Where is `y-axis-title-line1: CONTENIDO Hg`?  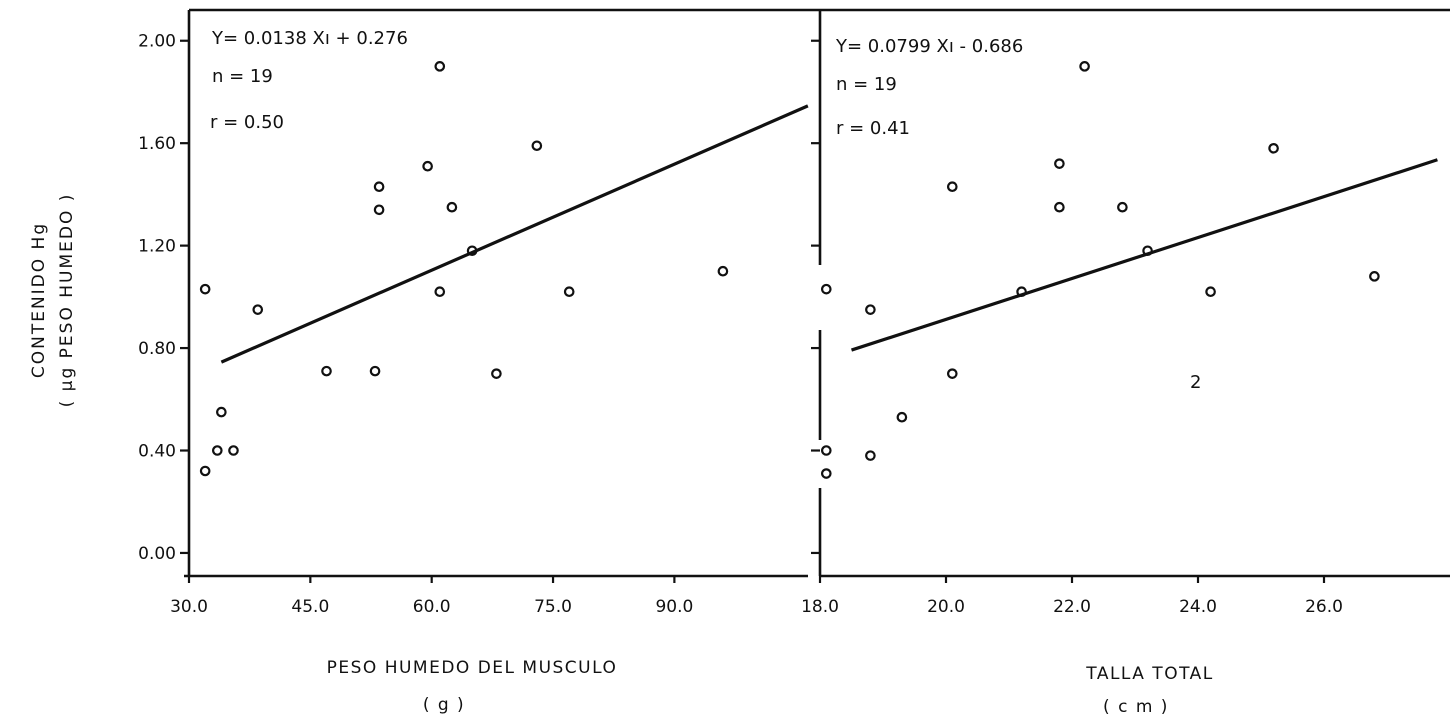
y-axis-title-line1: CONTENIDO Hg is located at coordinates (39, 300).